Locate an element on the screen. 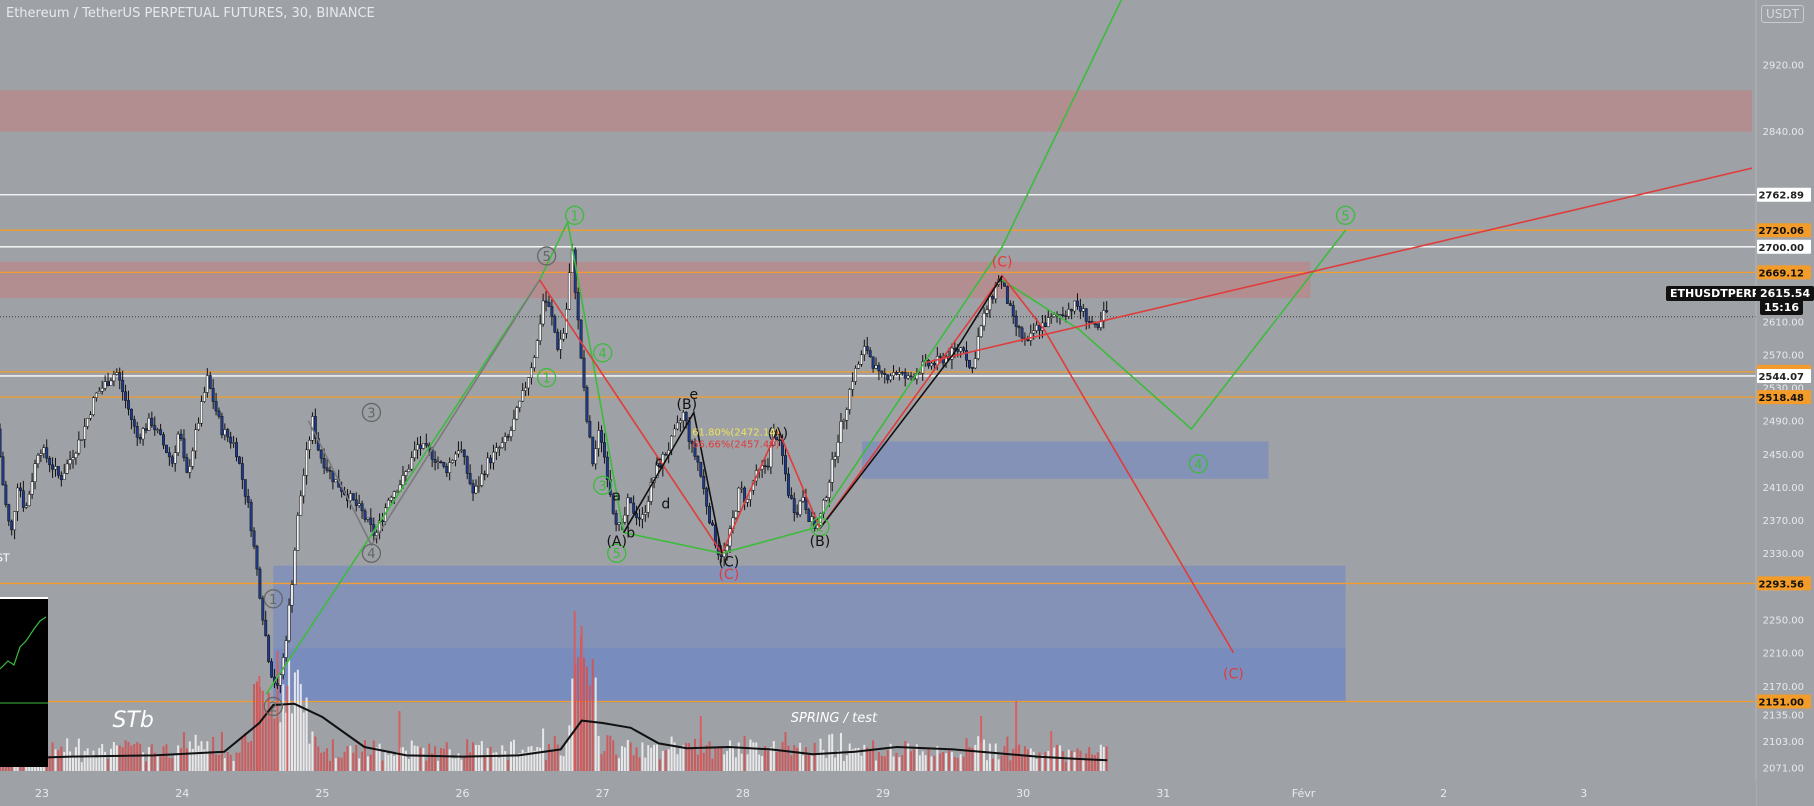 Image resolution: width=1814 pixels, height=806 pixels. wave-label-circle is located at coordinates (575, 215).